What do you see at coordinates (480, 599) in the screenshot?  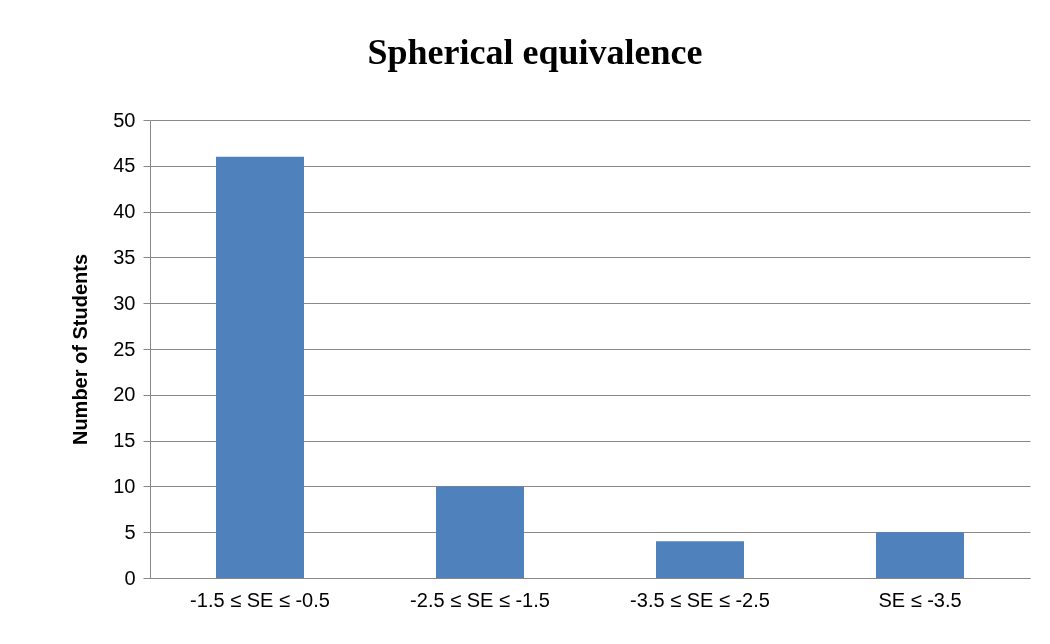 I see `x-tick-label: -2.5 ≤ SE ≤ -1.5` at bounding box center [480, 599].